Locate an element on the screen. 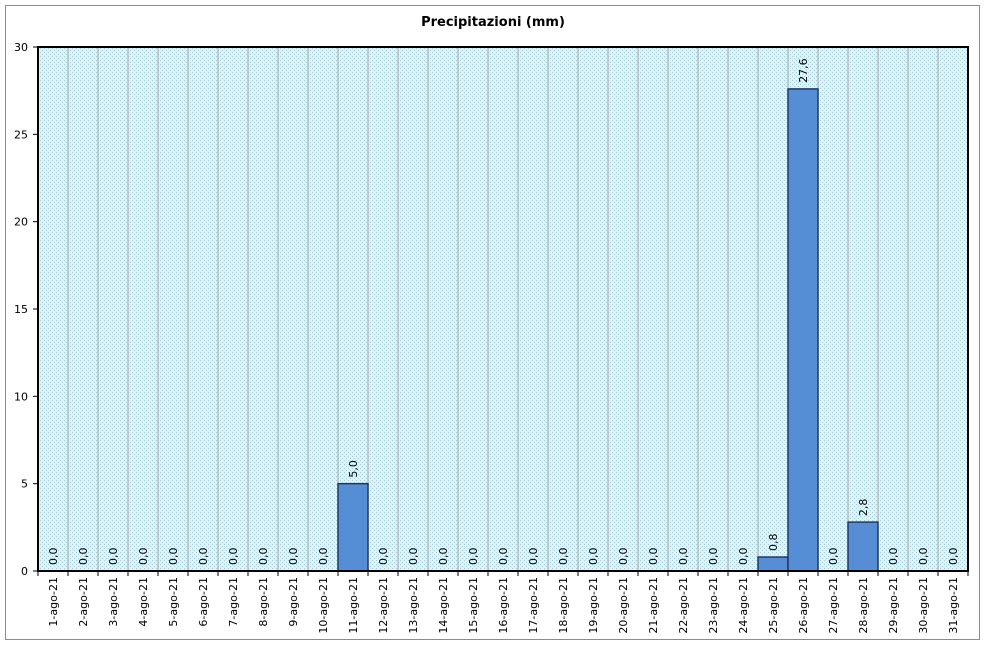 Image resolution: width=986 pixels, height=647 pixels. x-tick-label: 27-ago-21 is located at coordinates (833, 605).